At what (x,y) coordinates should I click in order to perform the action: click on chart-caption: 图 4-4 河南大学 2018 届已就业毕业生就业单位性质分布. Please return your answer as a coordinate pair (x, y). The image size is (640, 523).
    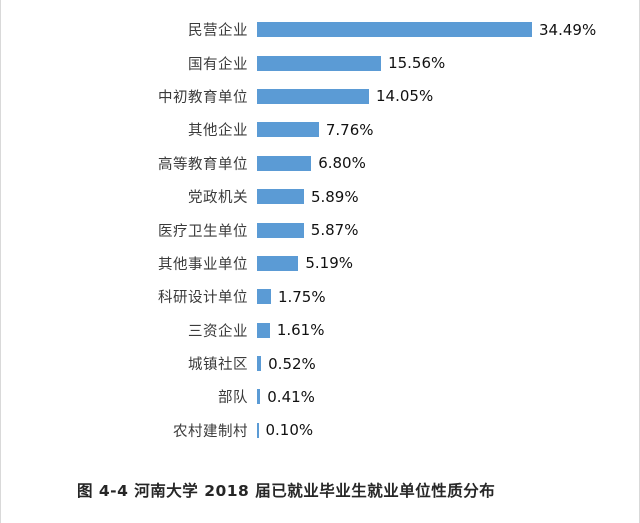
    Looking at the image, I should click on (286, 491).